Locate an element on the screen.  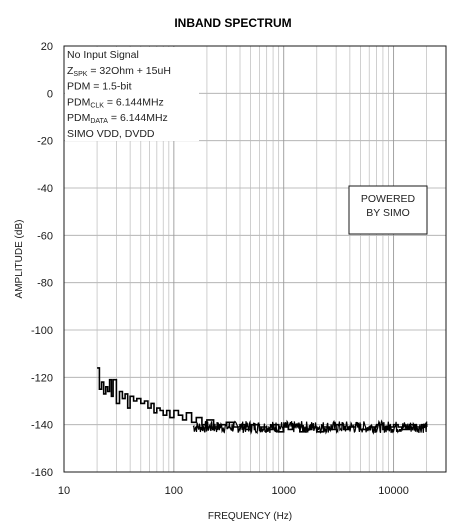
series-noise is located at coordinates (310, 427).